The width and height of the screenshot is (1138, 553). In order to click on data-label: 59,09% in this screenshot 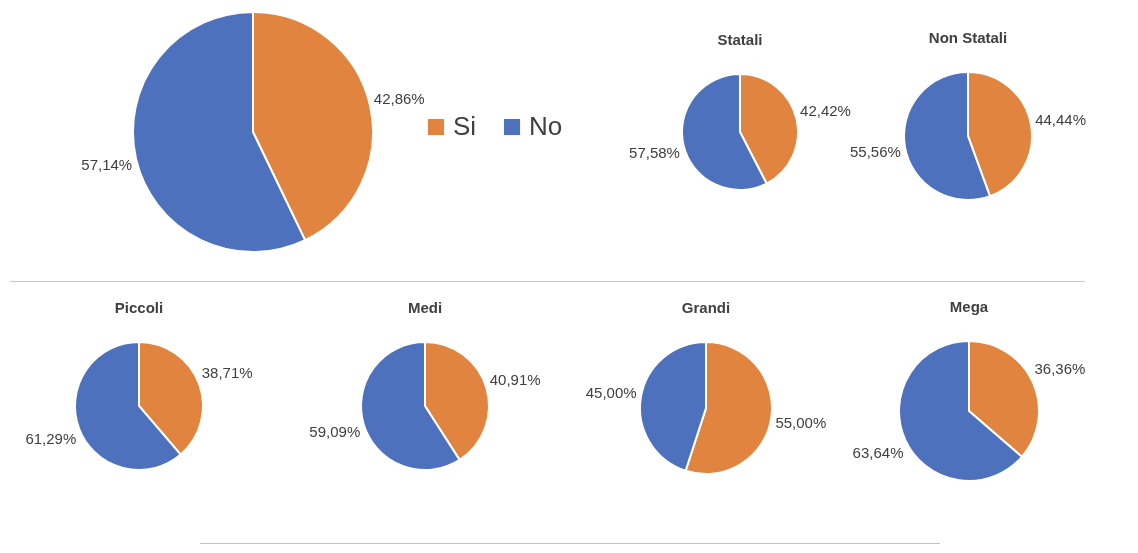, I will do `click(335, 432)`.